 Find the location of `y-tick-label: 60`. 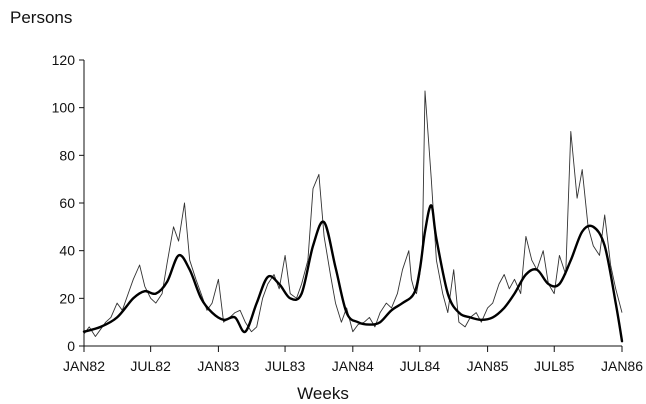

y-tick-label: 60 is located at coordinates (67, 203).